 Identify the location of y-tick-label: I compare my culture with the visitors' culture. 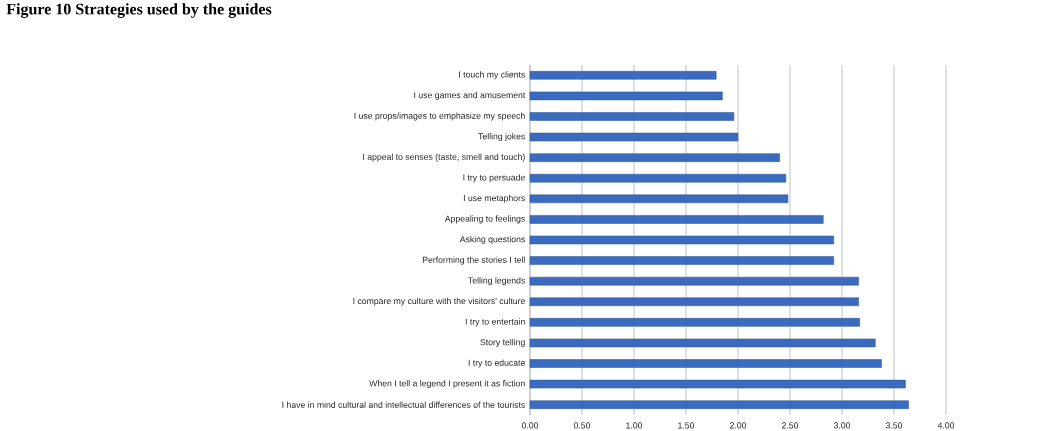
(439, 301).